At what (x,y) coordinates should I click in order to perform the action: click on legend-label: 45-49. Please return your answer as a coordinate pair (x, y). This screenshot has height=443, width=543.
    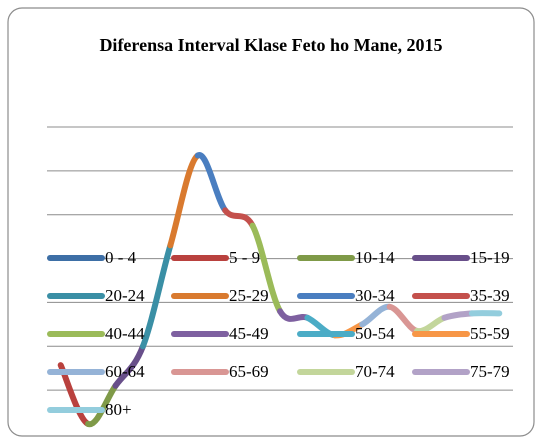
    Looking at the image, I should click on (249, 333).